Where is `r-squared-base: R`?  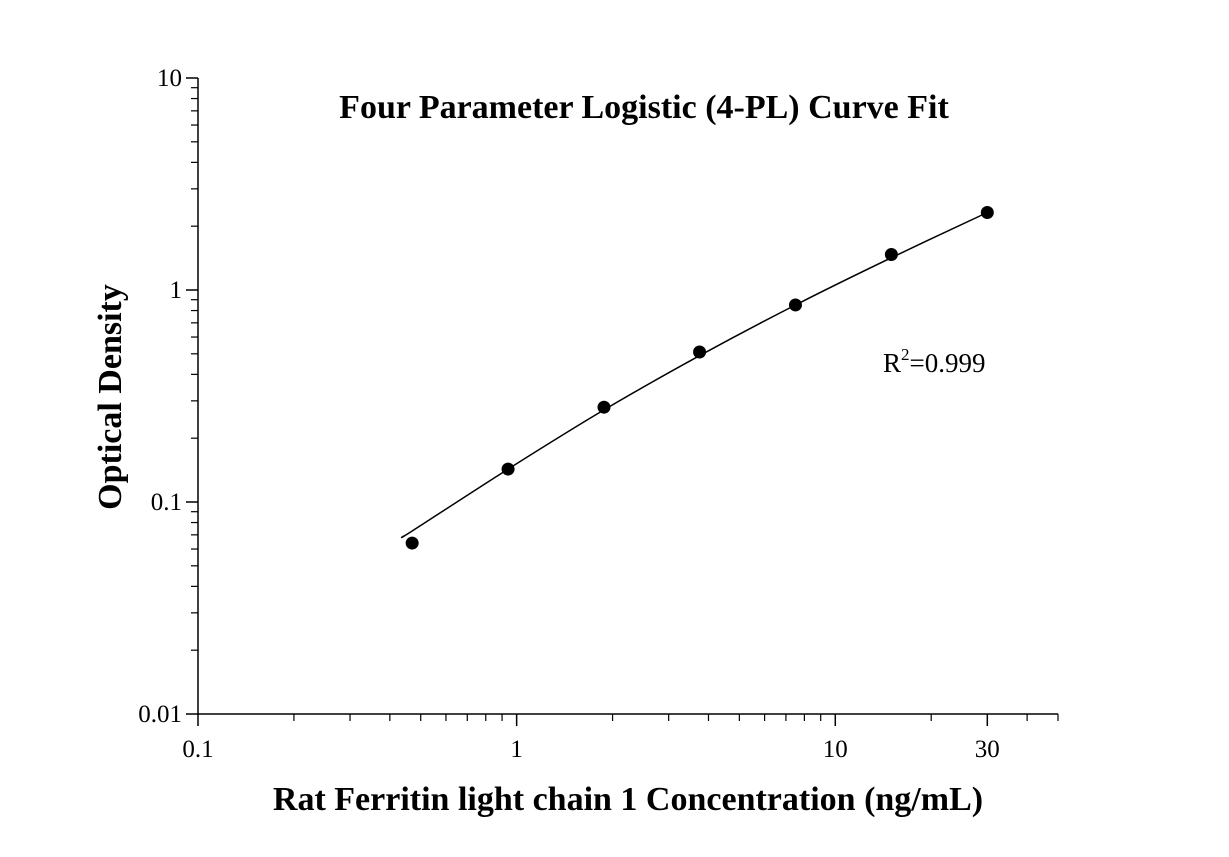
r-squared-base: R is located at coordinates (892, 363).